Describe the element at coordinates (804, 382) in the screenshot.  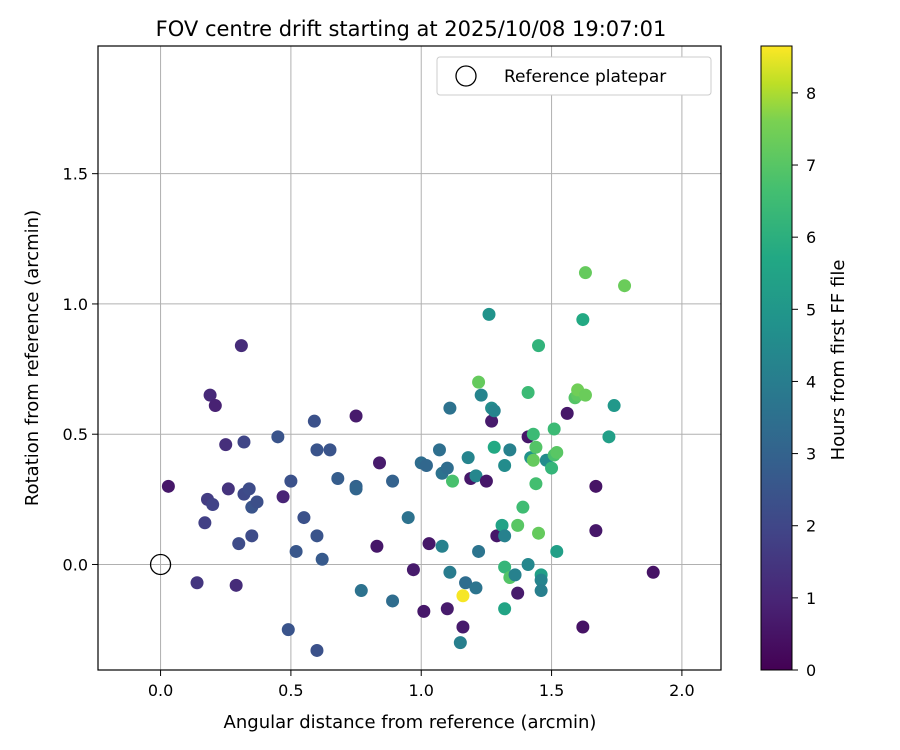
I see `colorbar-ticks: 0 1 2 3 4 5 6 7 8` at that location.